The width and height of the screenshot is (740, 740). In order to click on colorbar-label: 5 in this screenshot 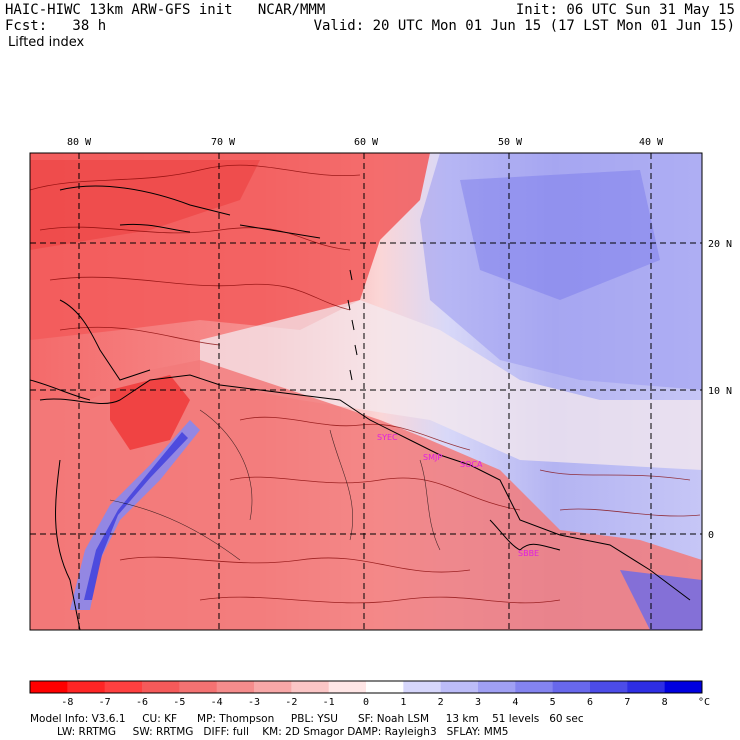, I will do `click(553, 702)`.